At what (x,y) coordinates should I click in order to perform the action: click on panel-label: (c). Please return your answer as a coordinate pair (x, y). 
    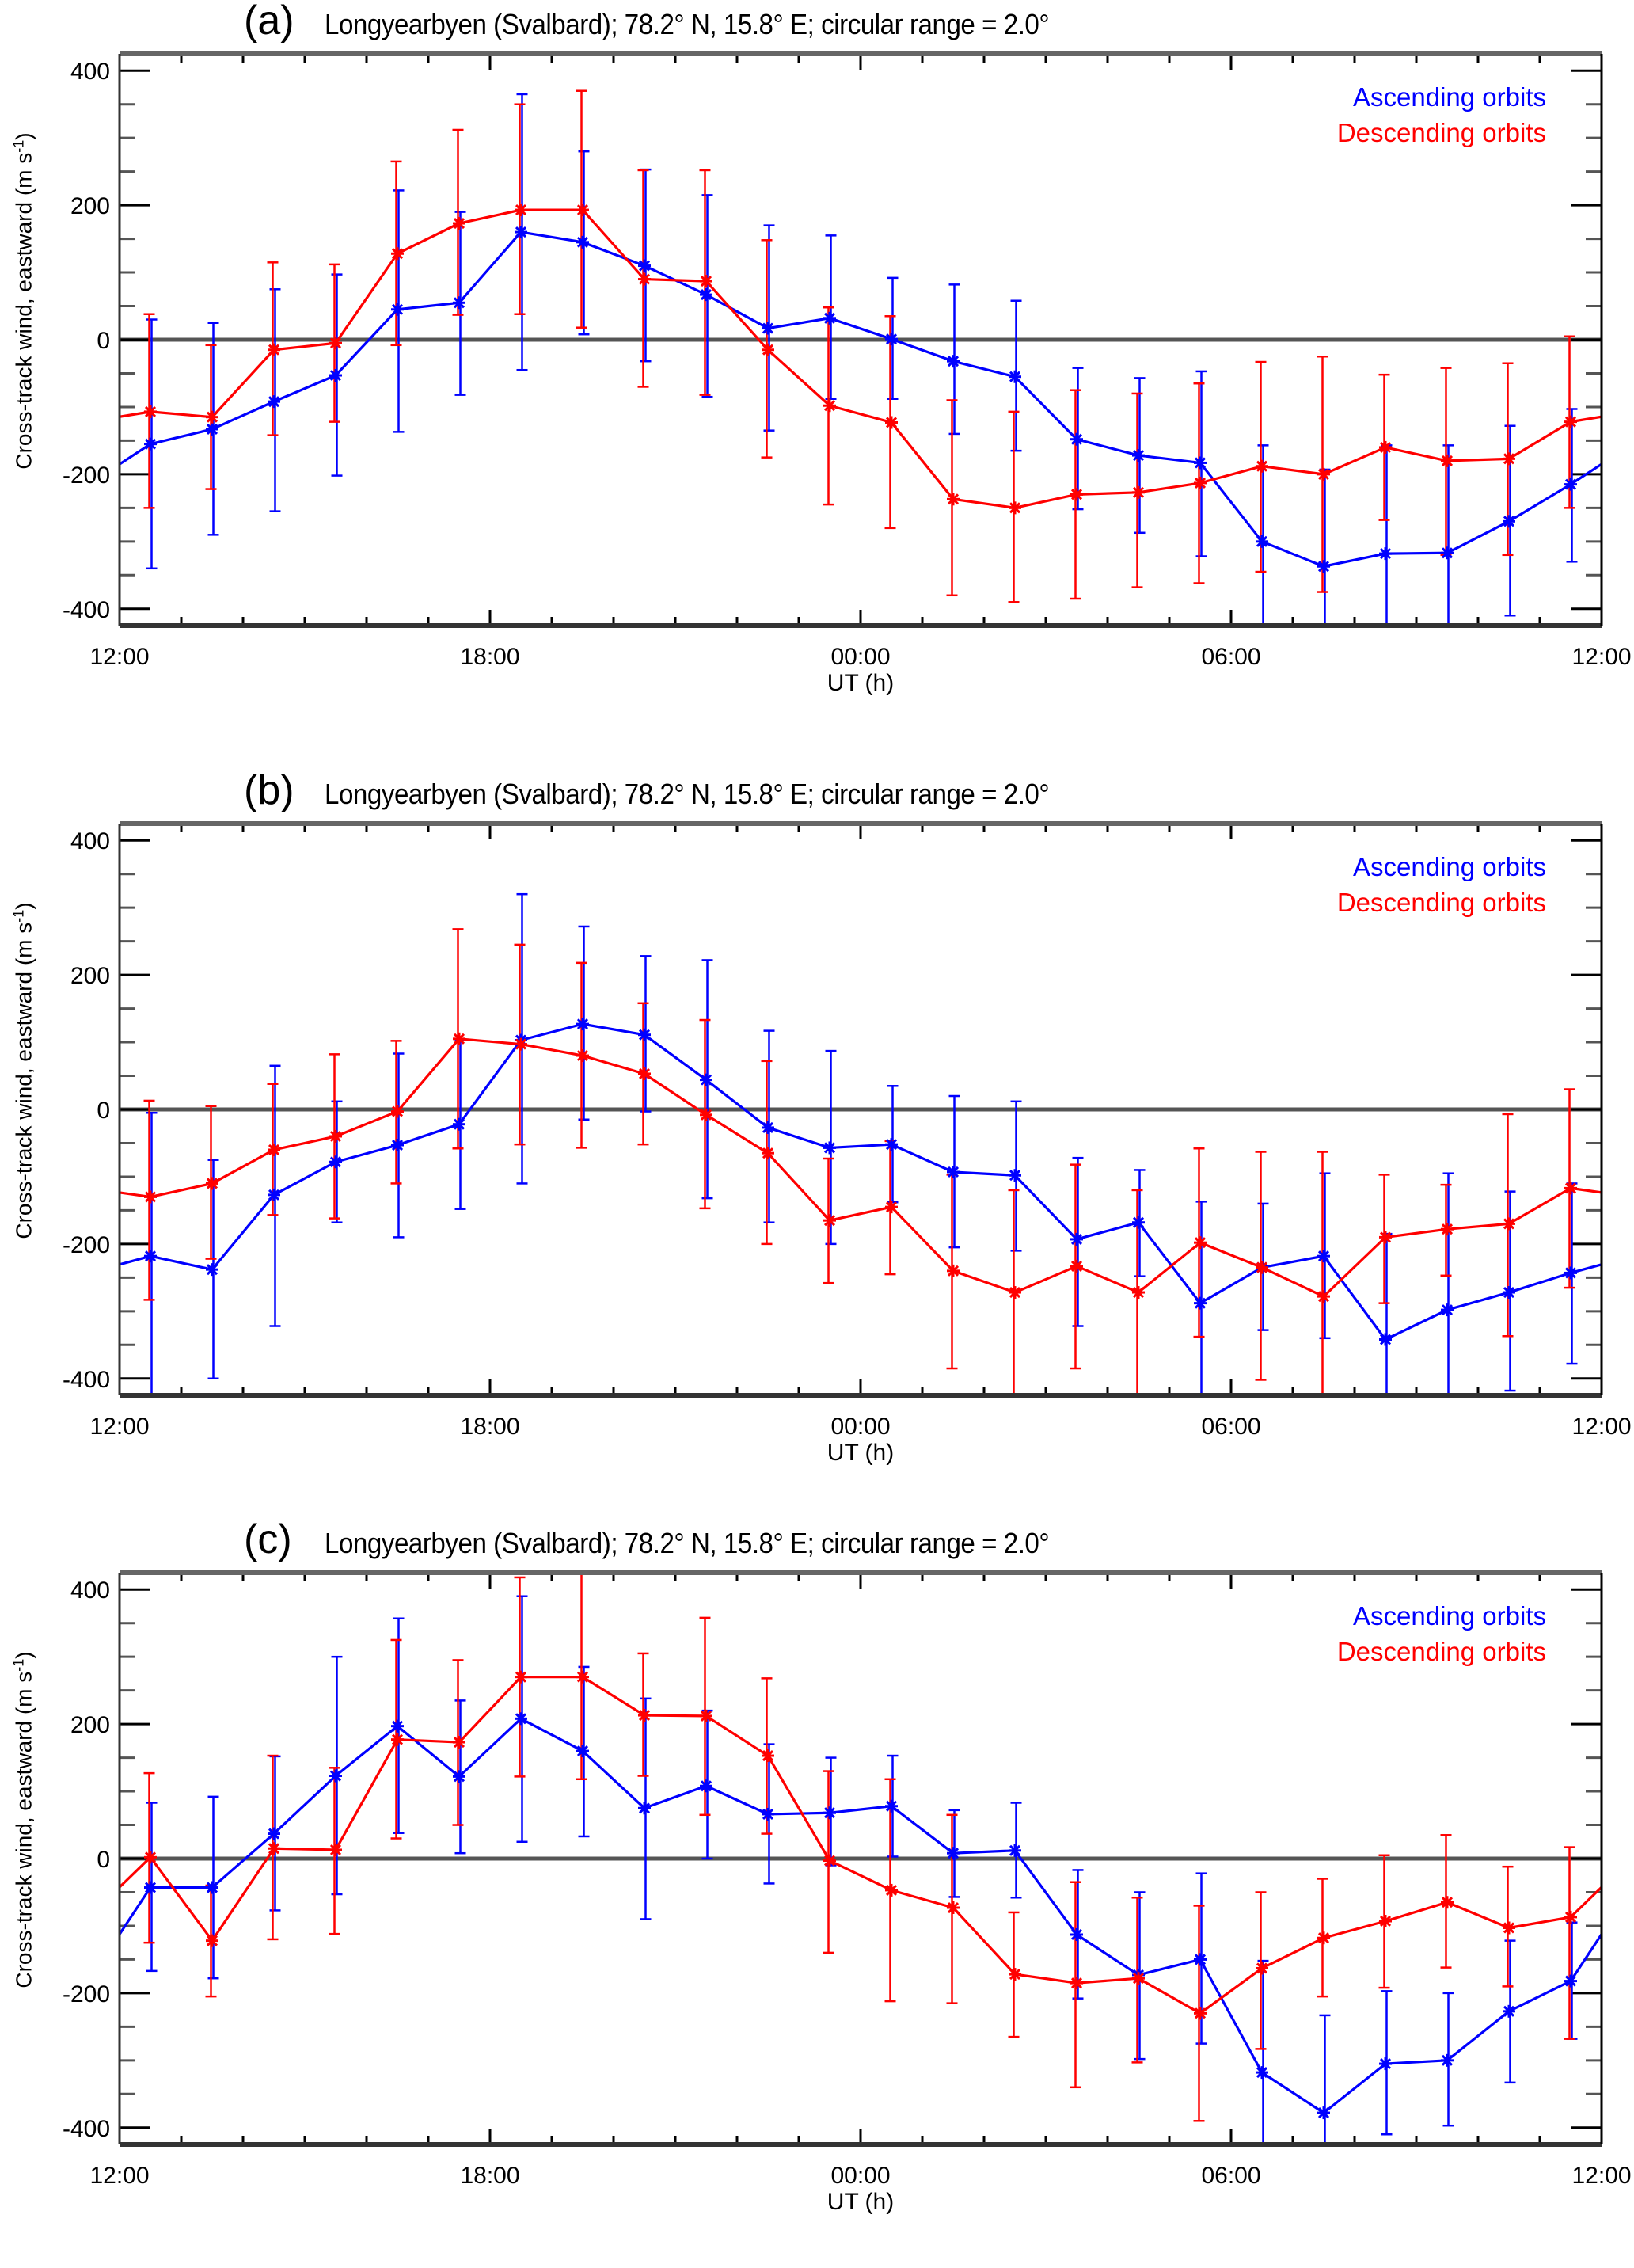
    Looking at the image, I should click on (268, 1539).